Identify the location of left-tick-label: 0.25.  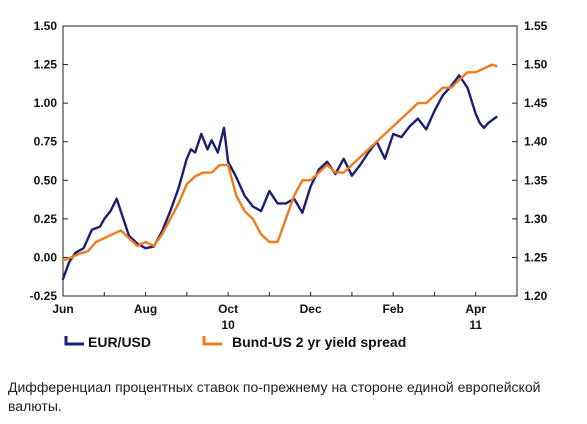
(46, 219).